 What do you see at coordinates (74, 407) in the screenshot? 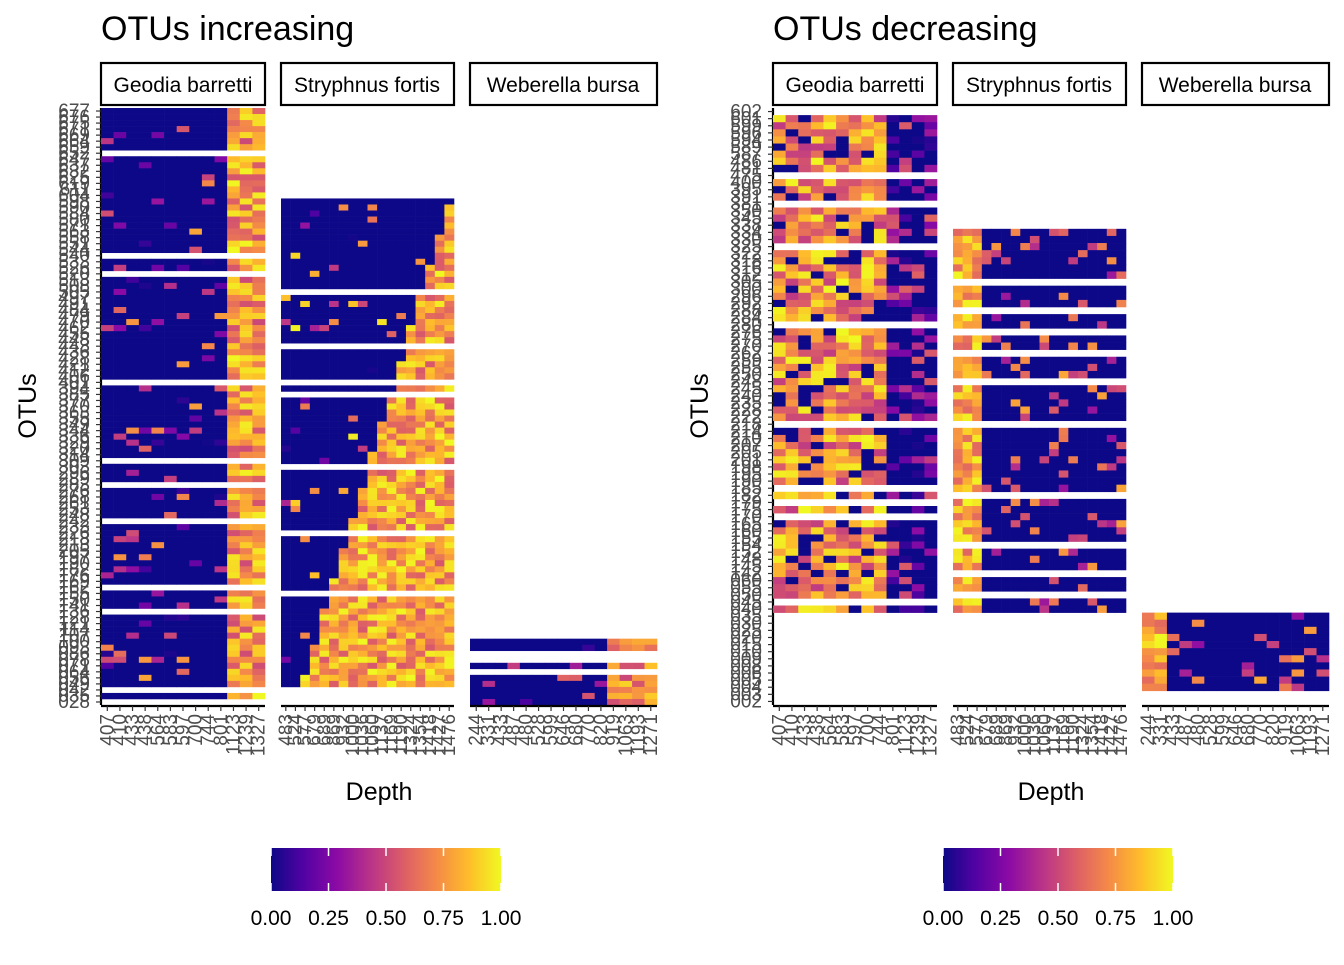
I see `y-tick-label: 370` at bounding box center [74, 407].